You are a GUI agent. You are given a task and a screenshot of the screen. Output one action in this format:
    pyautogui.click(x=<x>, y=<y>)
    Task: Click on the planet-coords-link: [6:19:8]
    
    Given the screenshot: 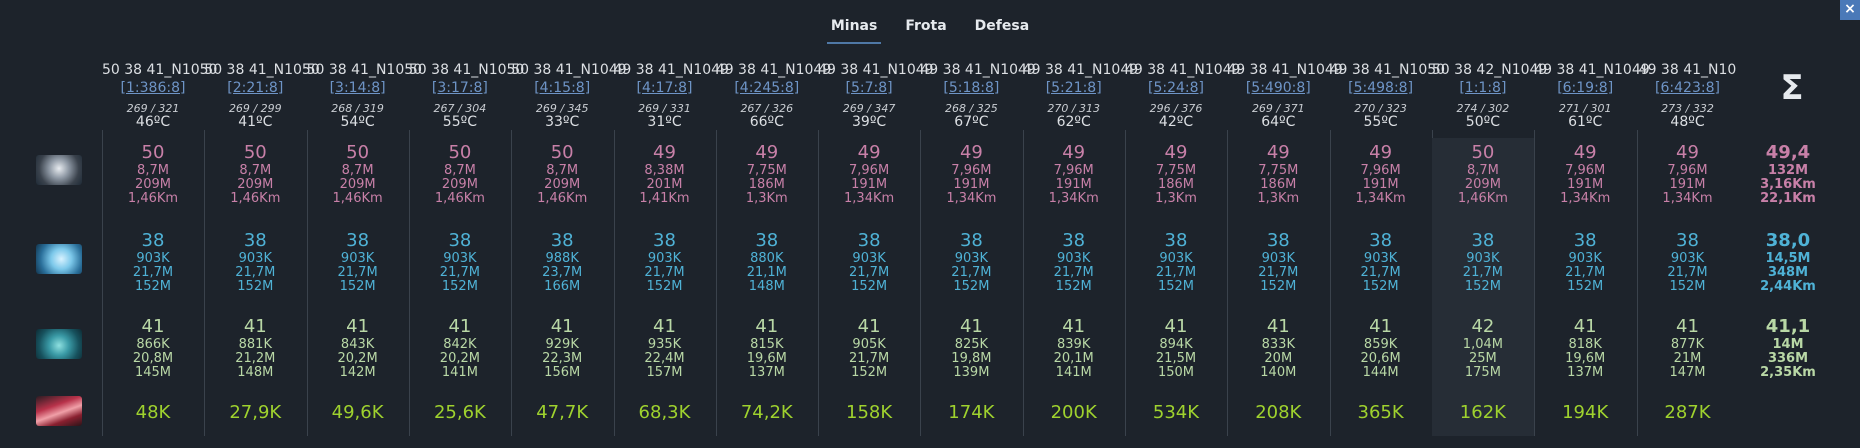 What is the action you would take?
    pyautogui.click(x=1585, y=88)
    